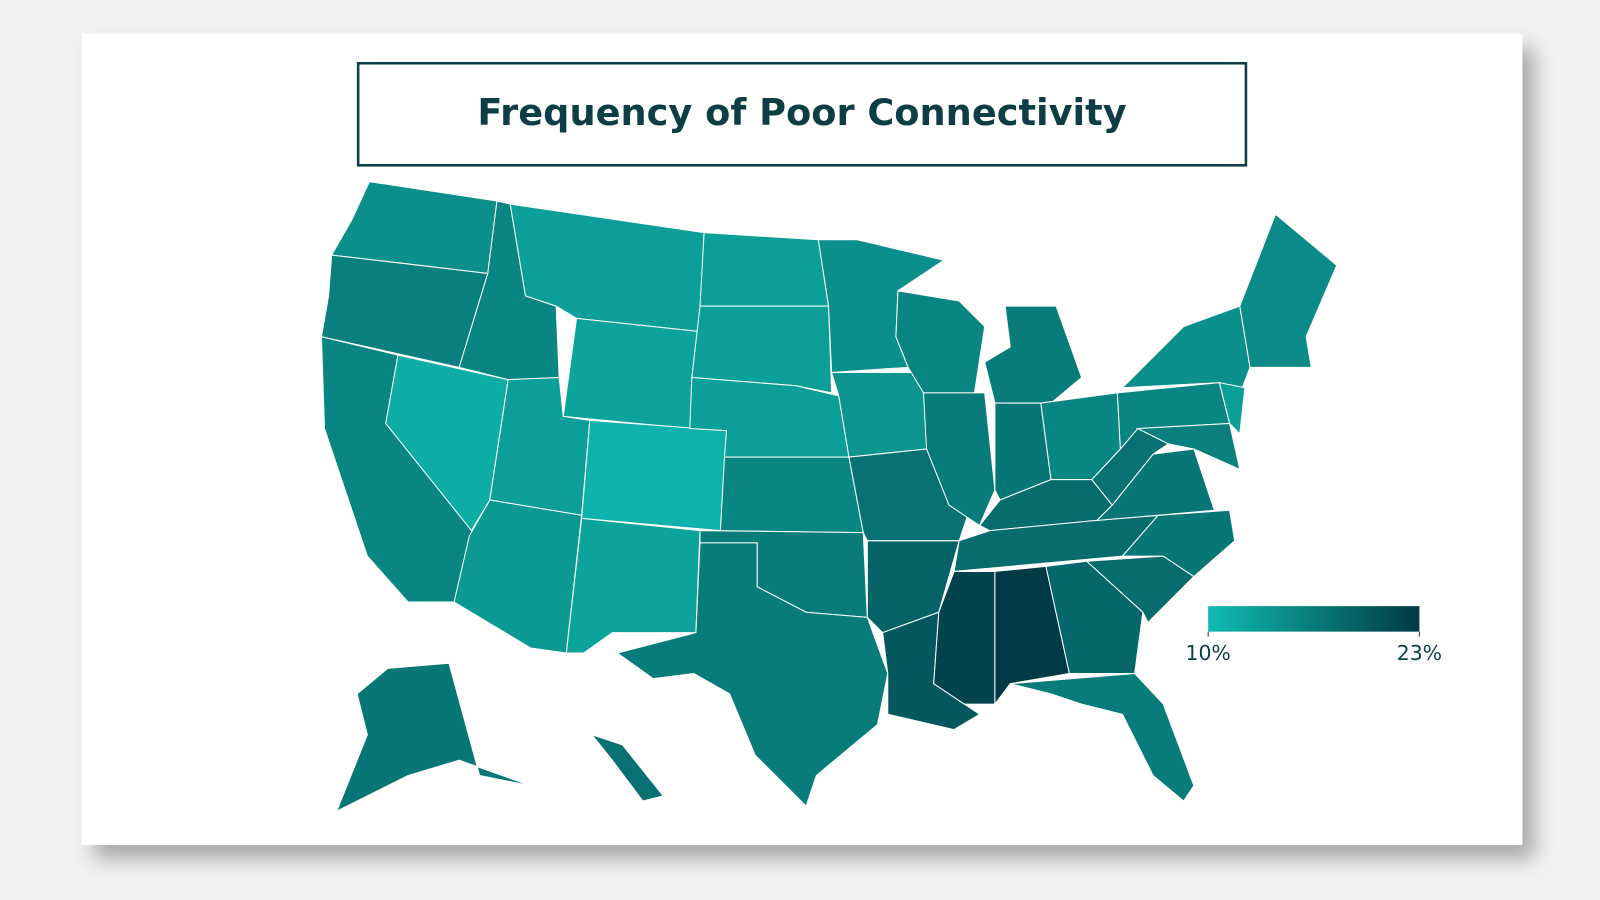 The image size is (1600, 900). What do you see at coordinates (1313, 635) in the screenshot?
I see `legend: 10% 23%` at bounding box center [1313, 635].